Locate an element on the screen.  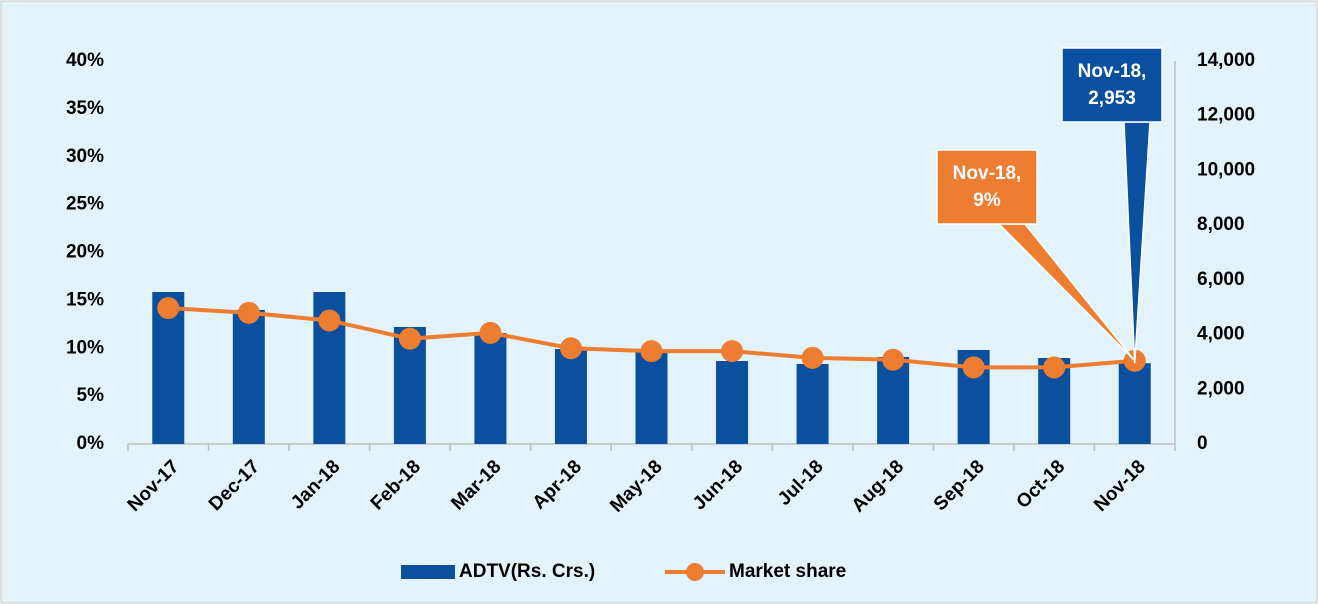
y2-tick-label: 14,000 is located at coordinates (1226, 60).